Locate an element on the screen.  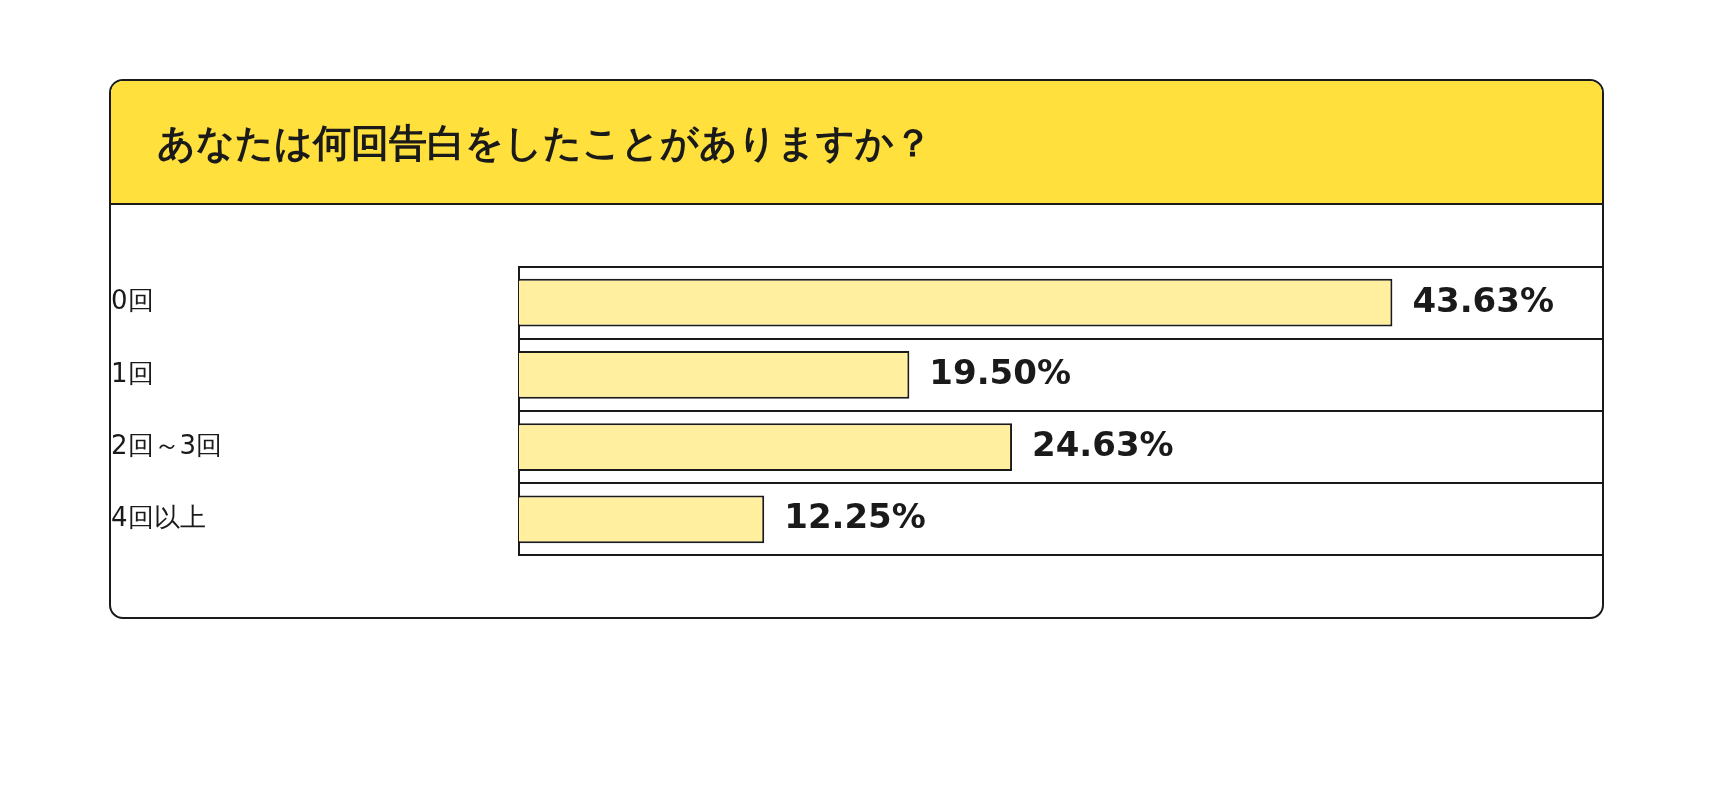
data-label: 43.63% is located at coordinates (1483, 299).